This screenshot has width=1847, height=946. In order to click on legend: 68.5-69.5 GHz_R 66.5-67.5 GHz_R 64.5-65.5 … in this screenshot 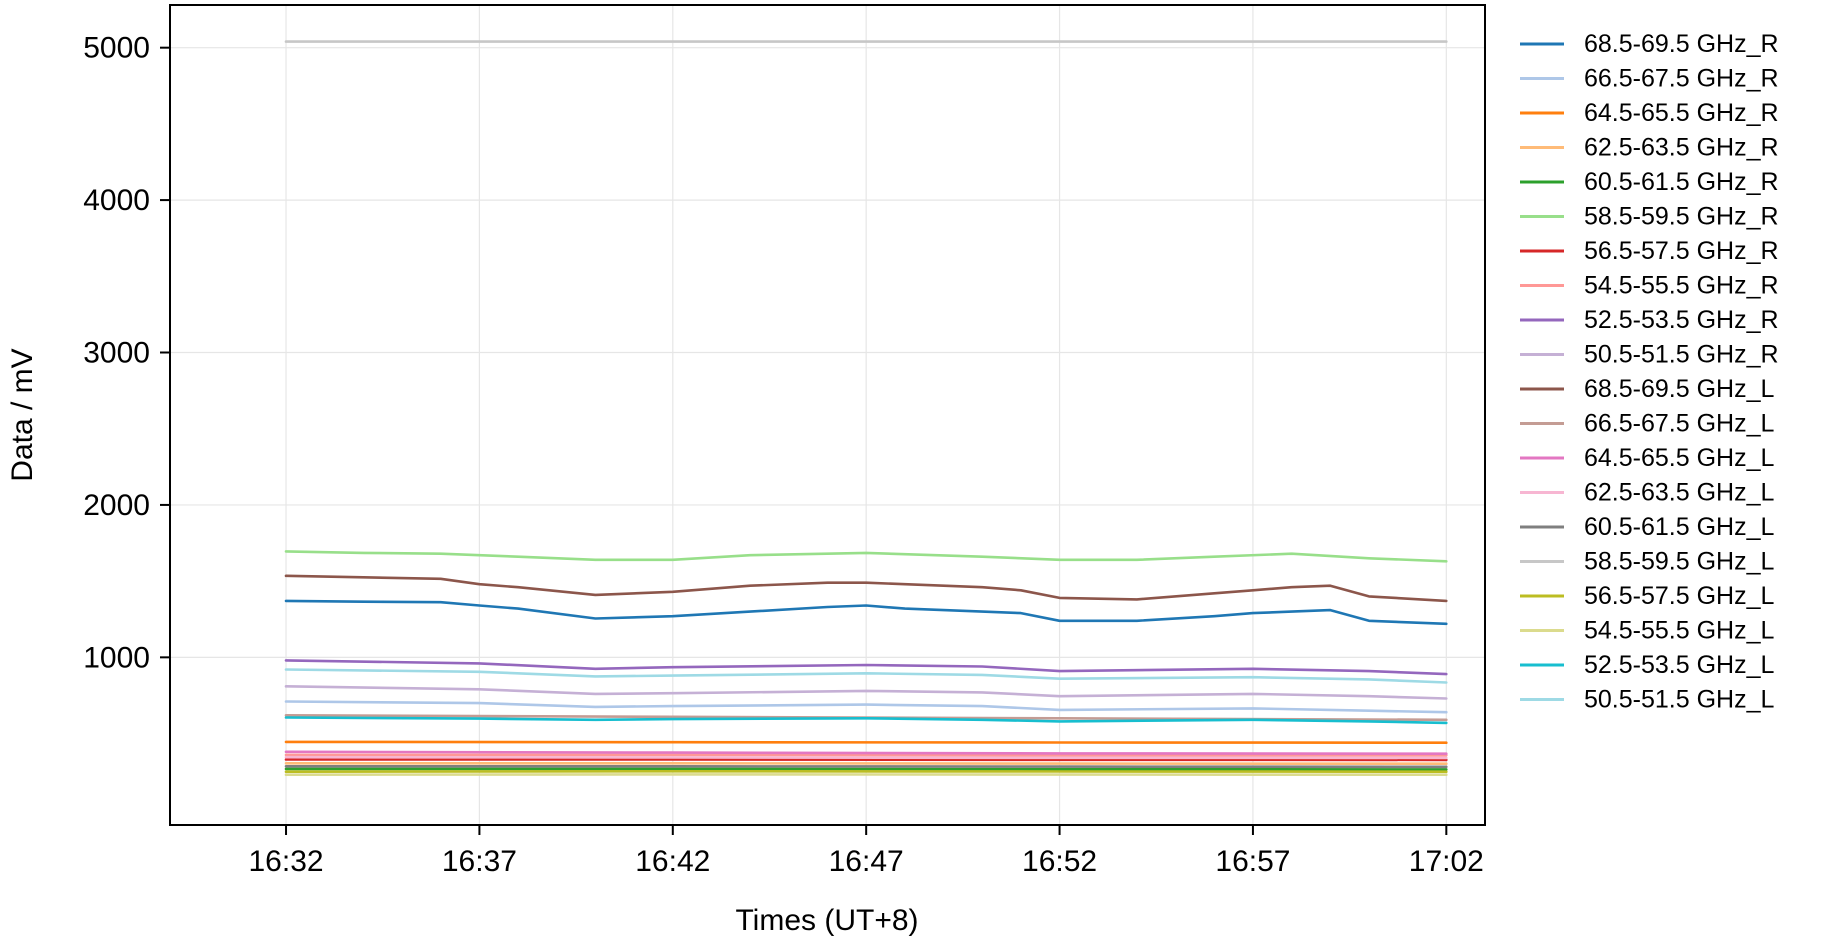, I will do `click(1649, 372)`.